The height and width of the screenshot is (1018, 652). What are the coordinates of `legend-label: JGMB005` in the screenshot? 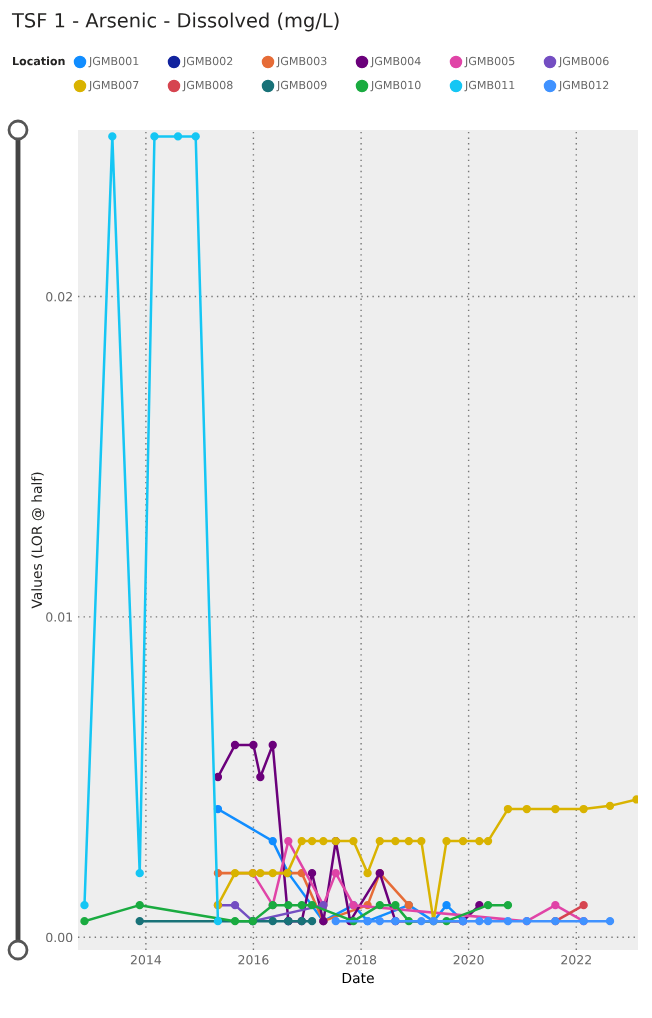 It's located at (489, 62).